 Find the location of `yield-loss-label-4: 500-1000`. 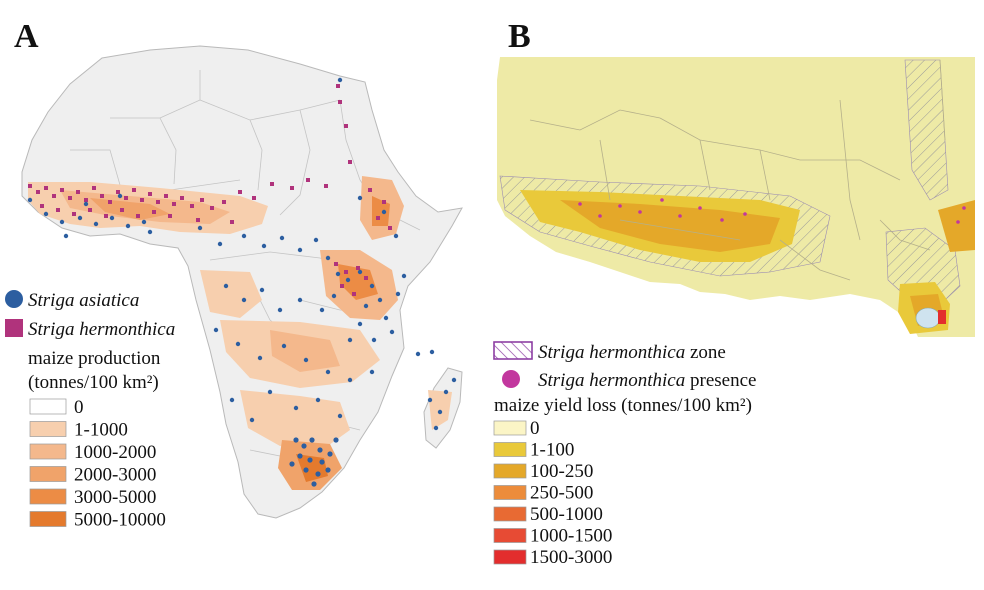

yield-loss-label-4: 500-1000 is located at coordinates (566, 514).